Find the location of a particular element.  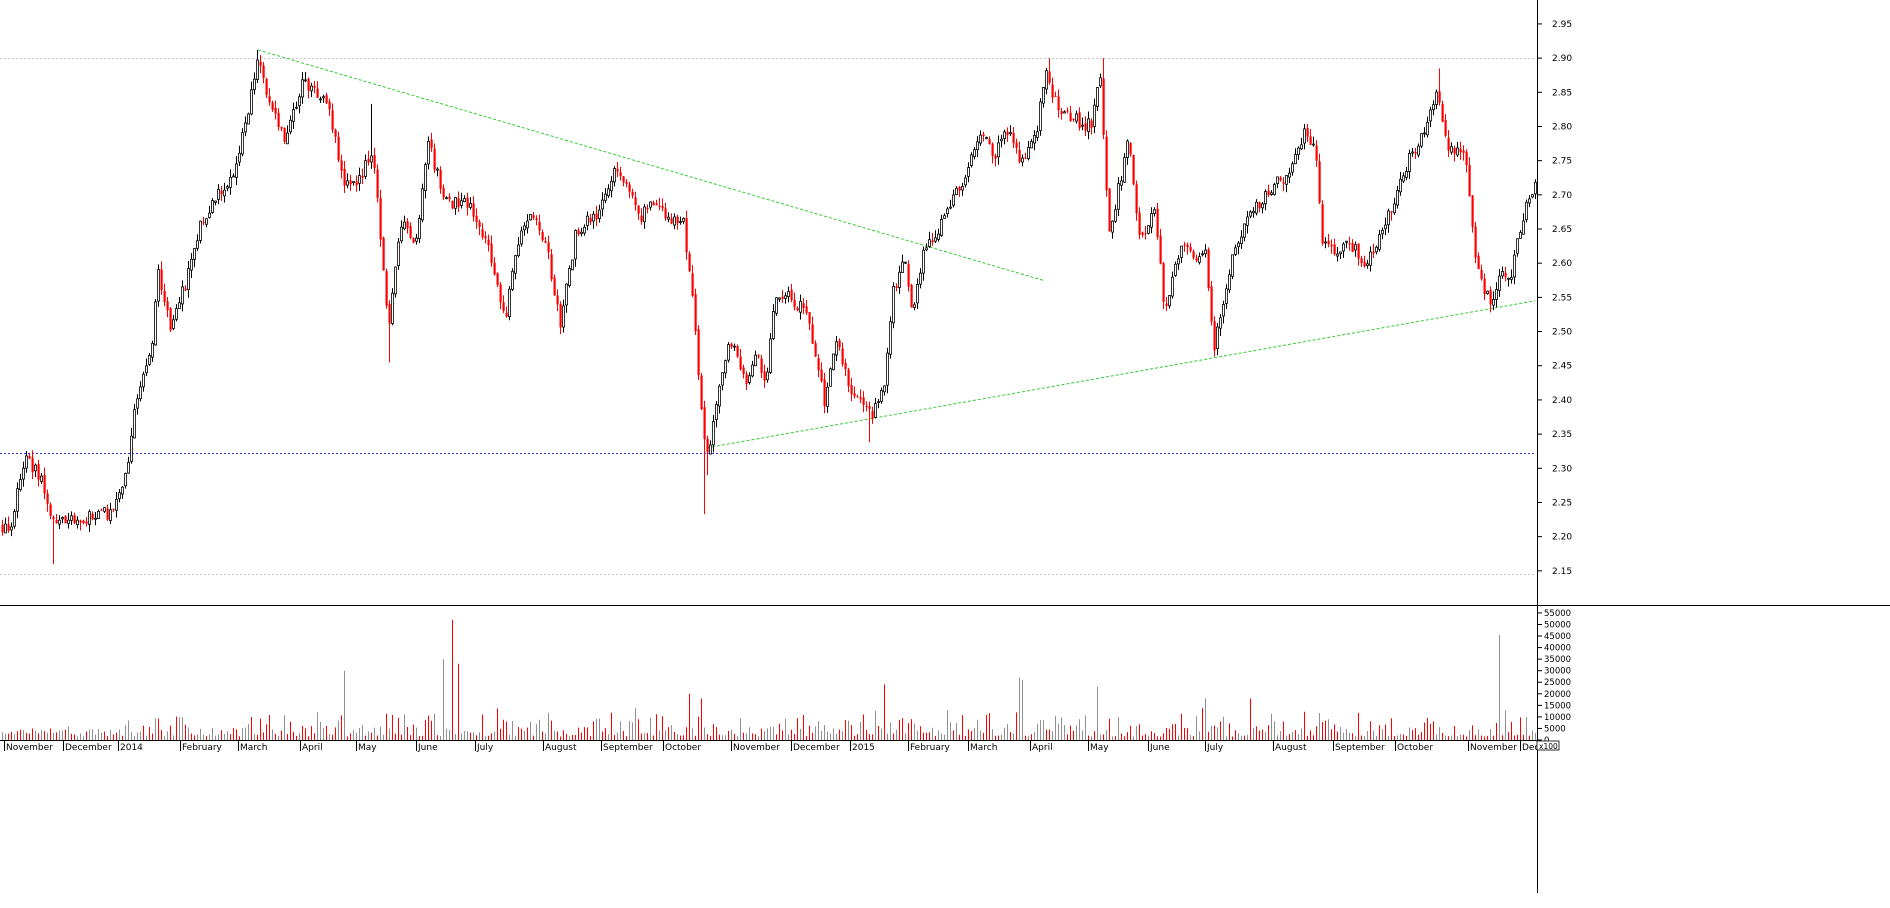

volume-tick-label: 35000 is located at coordinates (1557, 660).